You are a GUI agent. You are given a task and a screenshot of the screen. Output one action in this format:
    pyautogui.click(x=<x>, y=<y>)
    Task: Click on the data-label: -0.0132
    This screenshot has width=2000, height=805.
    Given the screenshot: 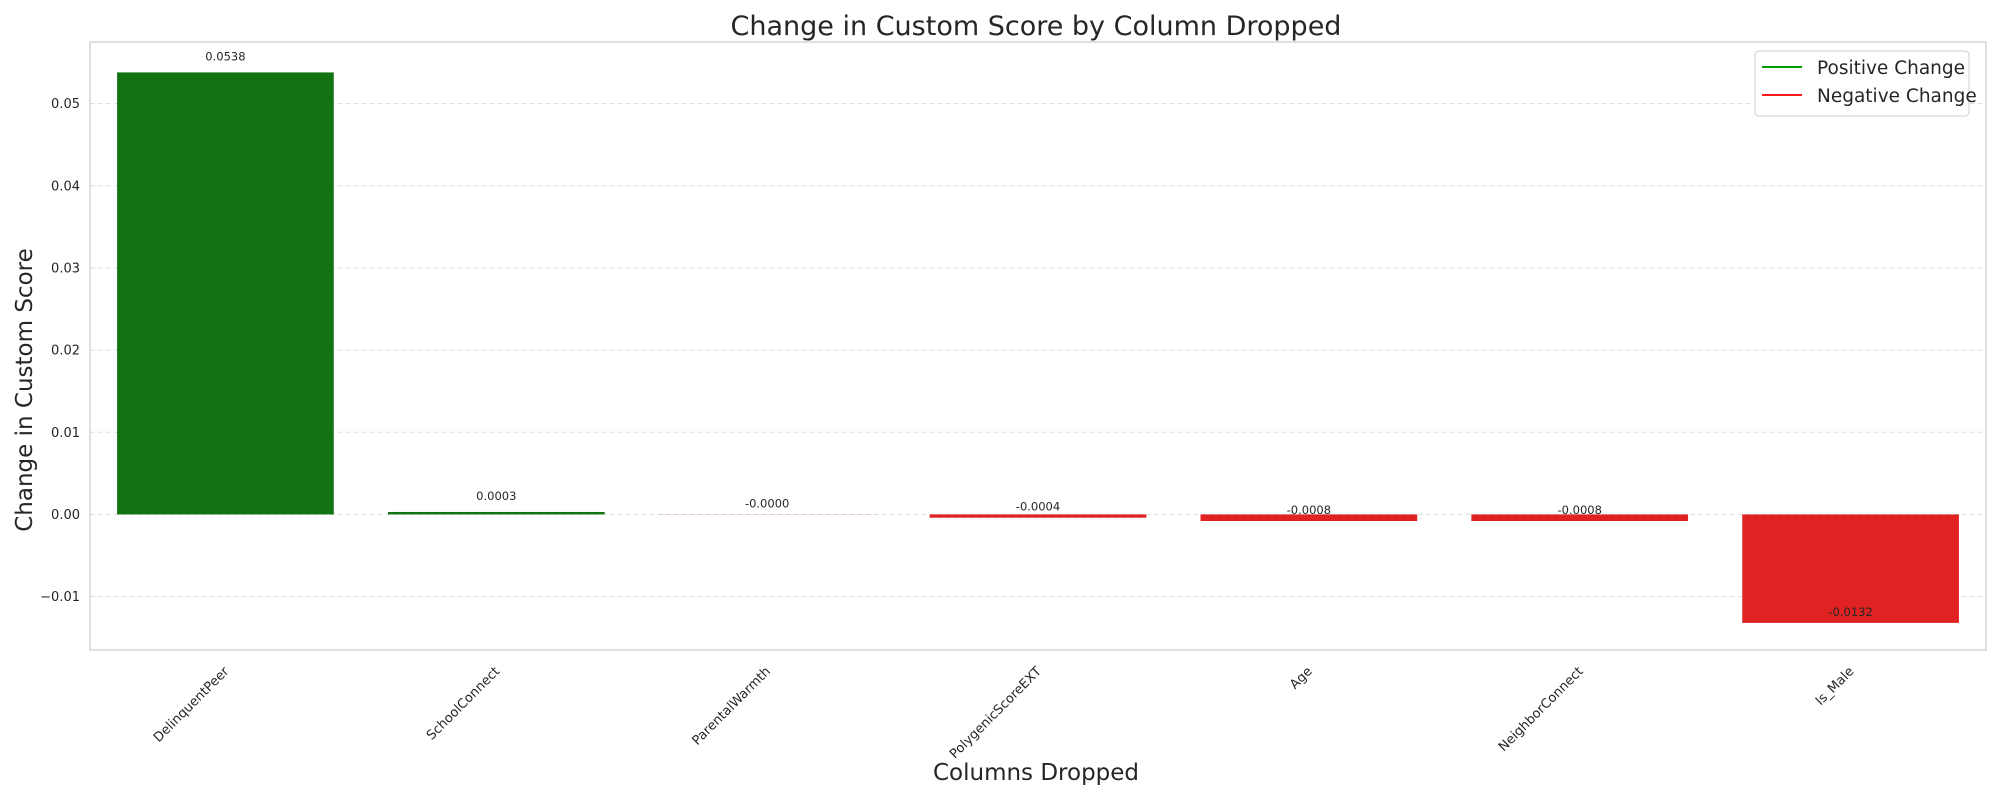 What is the action you would take?
    pyautogui.click(x=1850, y=612)
    